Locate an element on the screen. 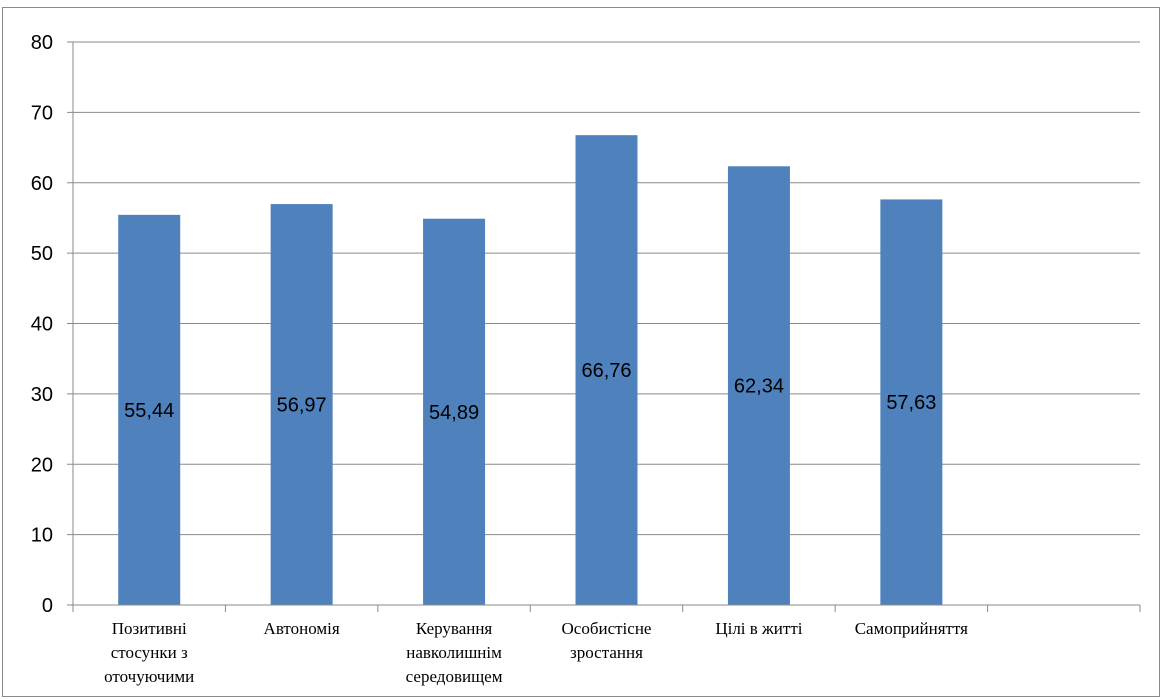  x-category-label: Особистісне is located at coordinates (607, 628).